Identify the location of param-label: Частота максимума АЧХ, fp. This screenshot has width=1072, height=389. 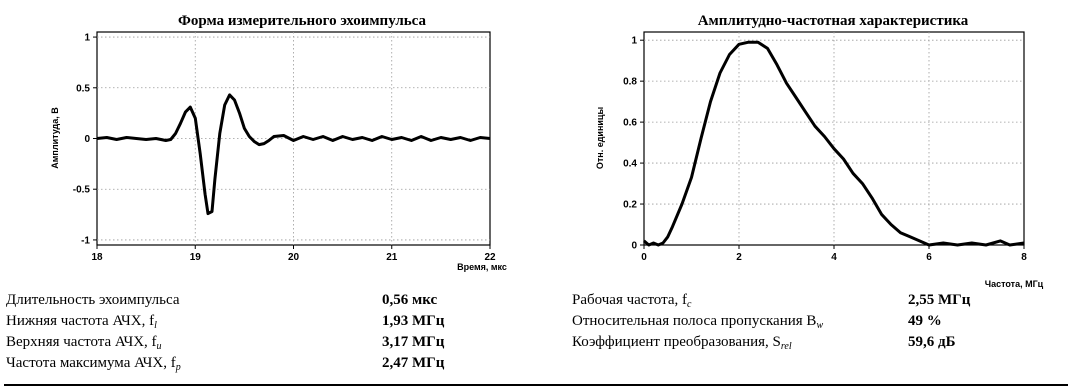
(93, 364).